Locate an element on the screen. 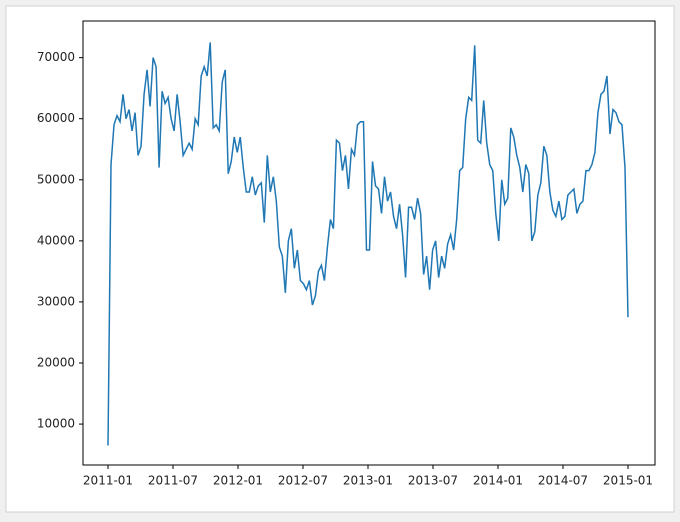 This screenshot has height=522, width=680. x-tick-label: 2013-01 is located at coordinates (368, 481).